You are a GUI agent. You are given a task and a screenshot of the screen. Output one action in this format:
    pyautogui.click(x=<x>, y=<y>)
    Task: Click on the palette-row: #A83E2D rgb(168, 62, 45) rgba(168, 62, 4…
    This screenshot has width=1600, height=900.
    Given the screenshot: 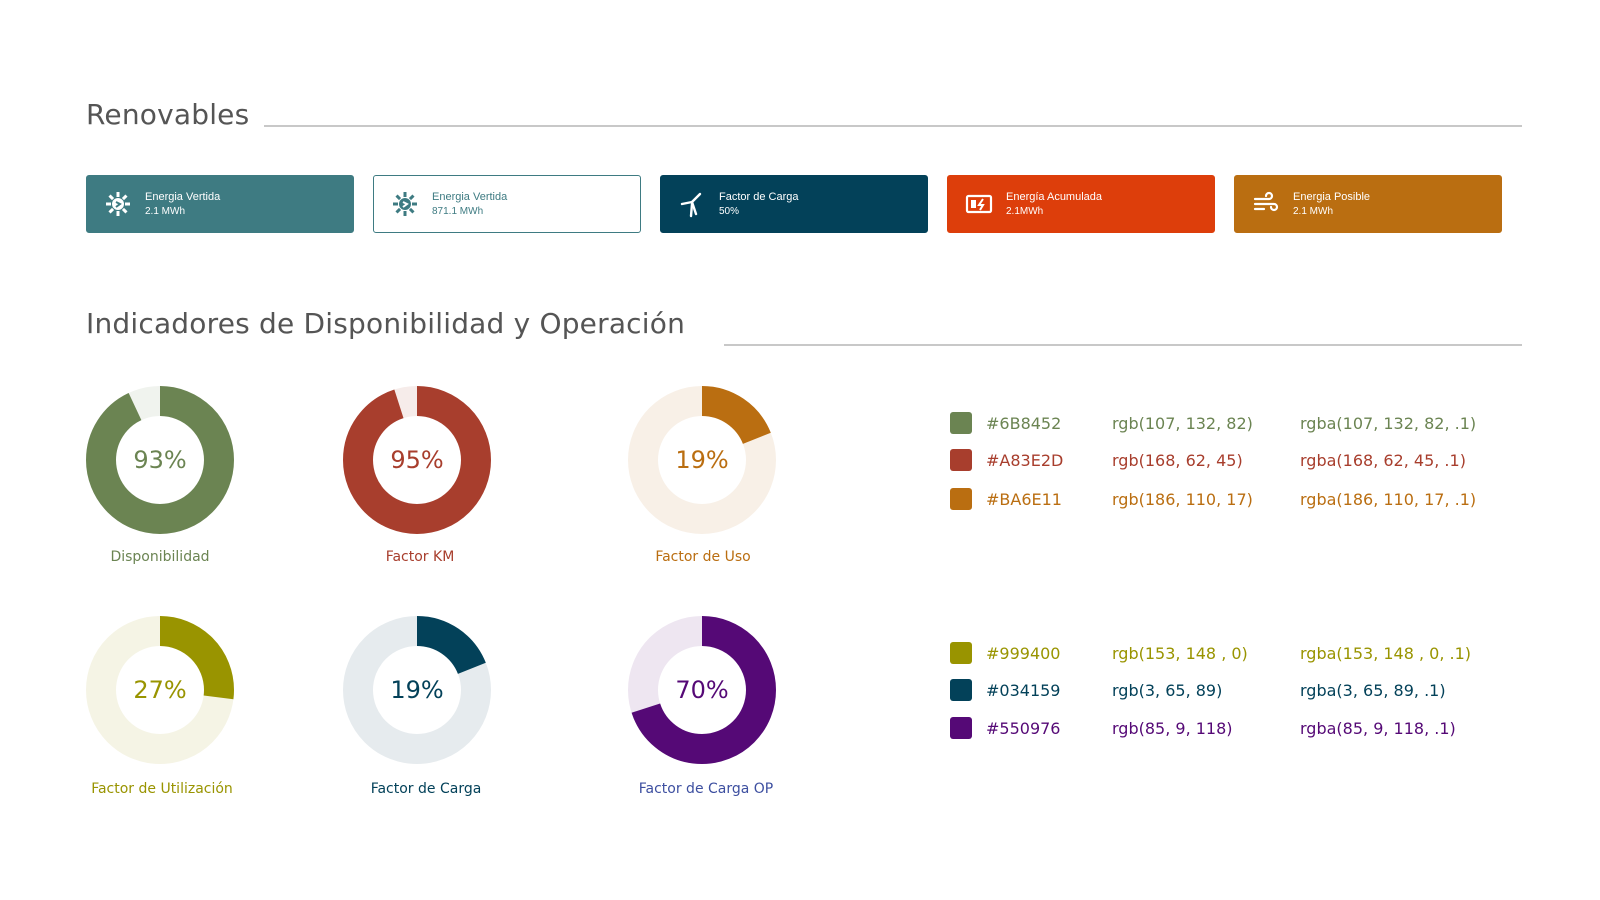 What is the action you would take?
    pyautogui.click(x=1225, y=460)
    